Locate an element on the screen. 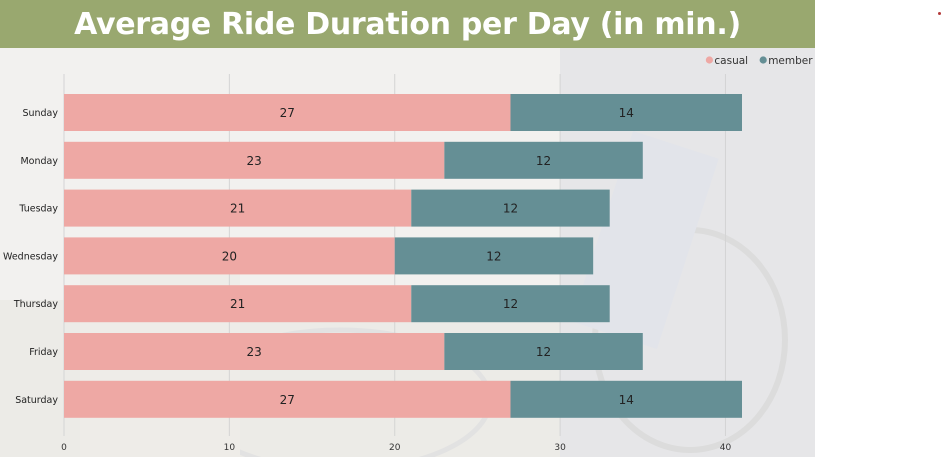  y-category-label: Thursday is located at coordinates (36, 304).